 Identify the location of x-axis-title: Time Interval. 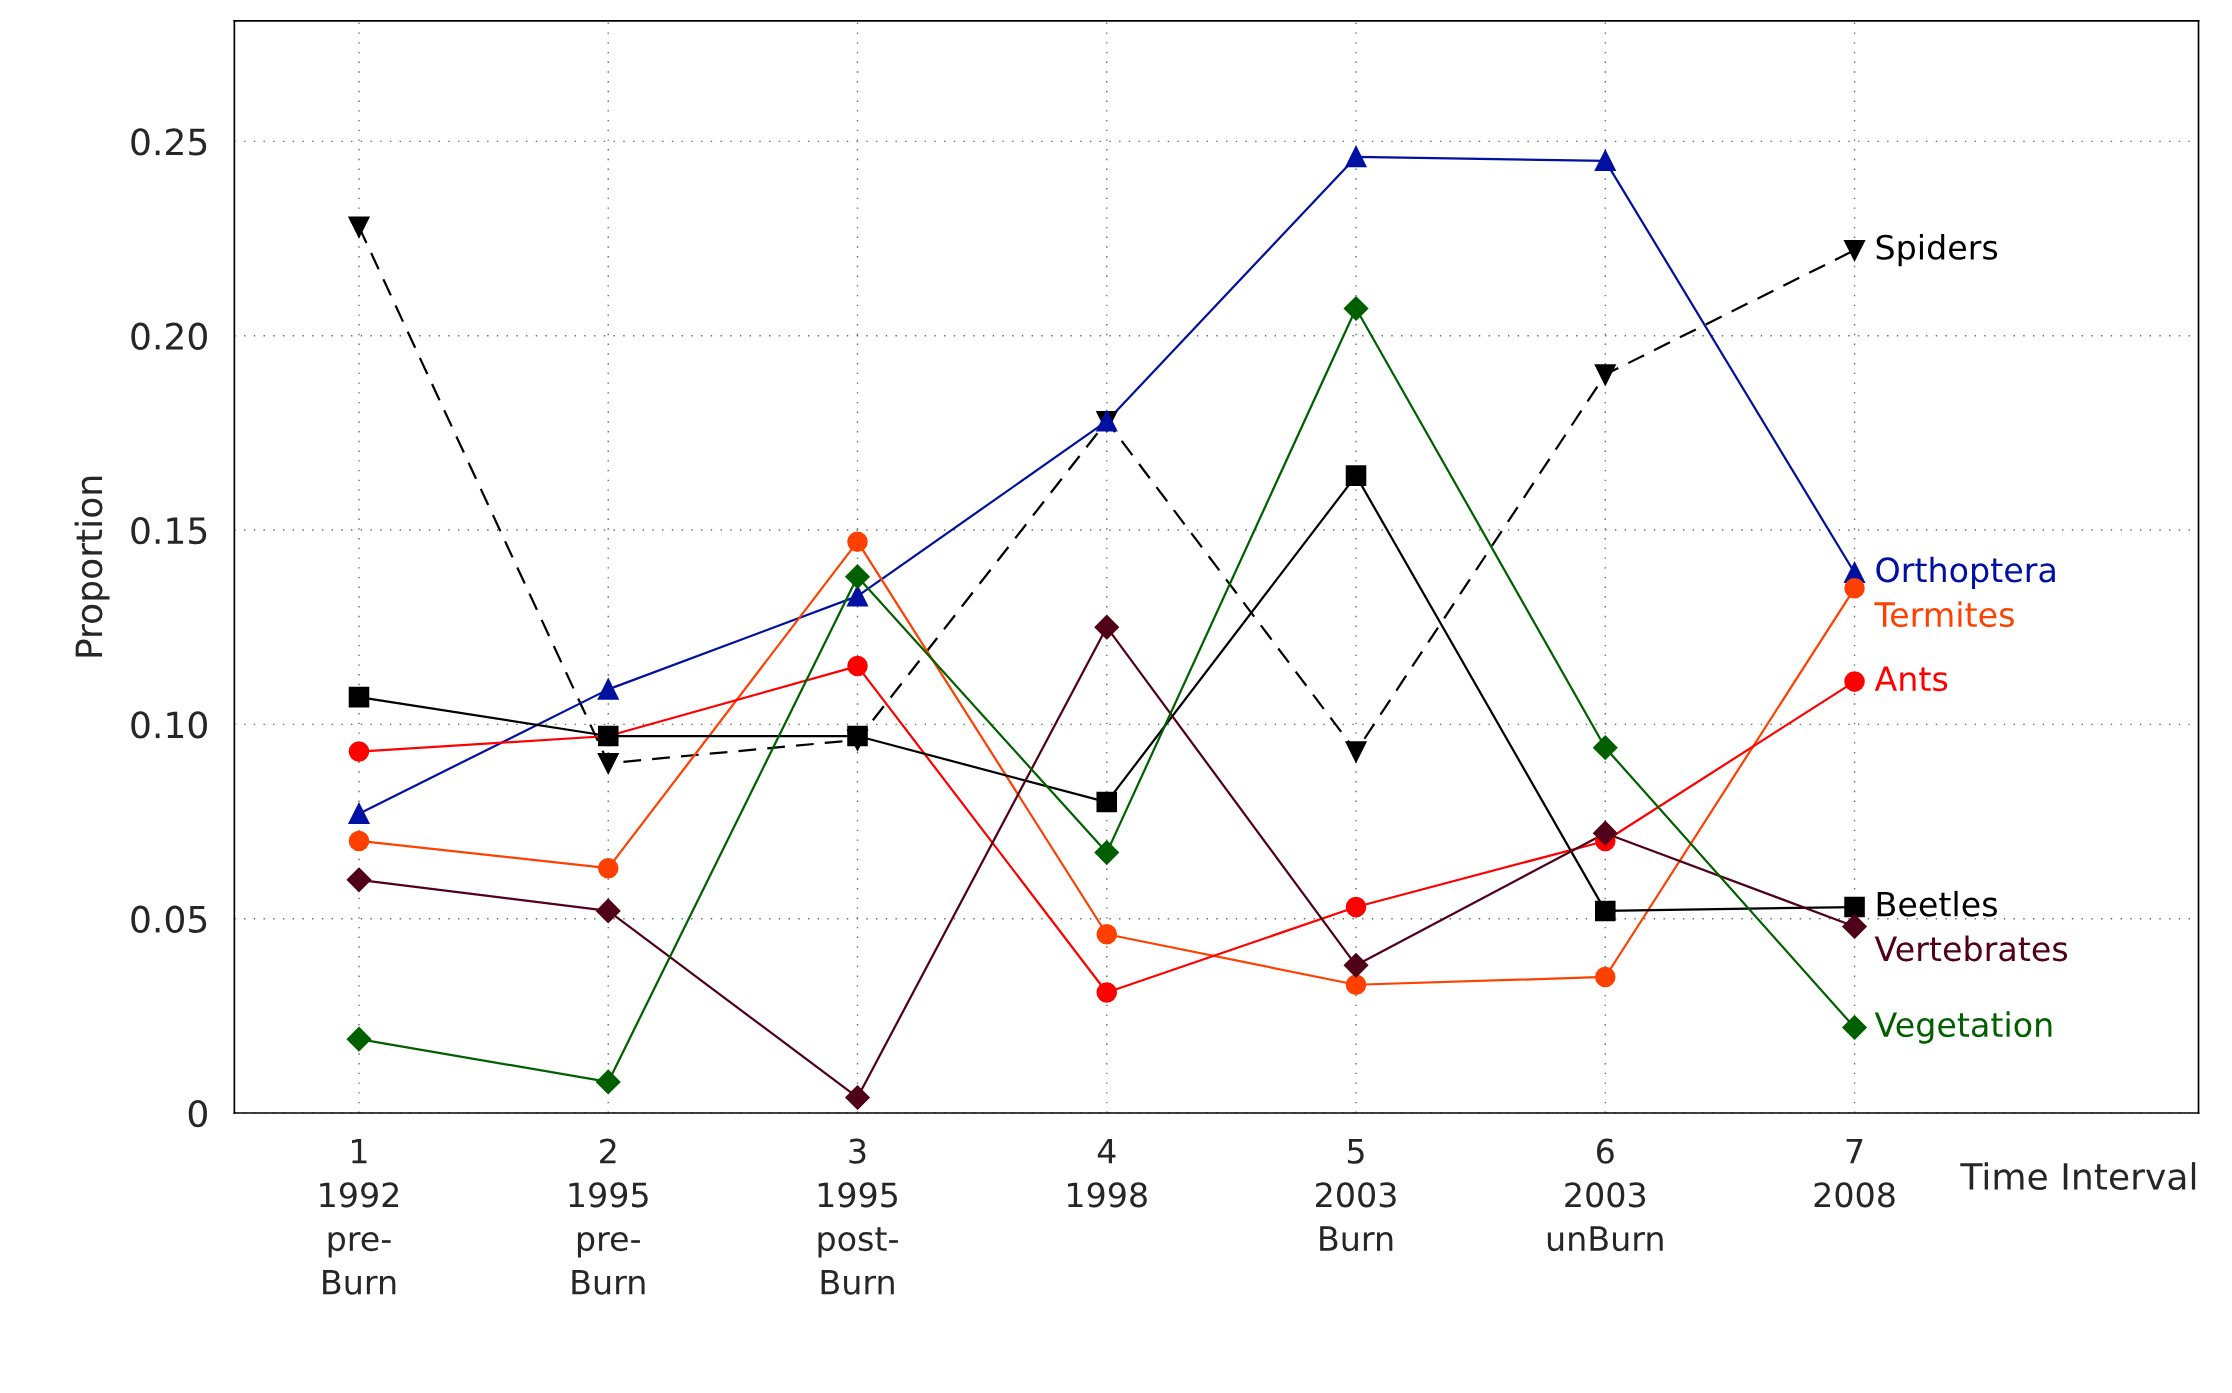
(2078, 1176).